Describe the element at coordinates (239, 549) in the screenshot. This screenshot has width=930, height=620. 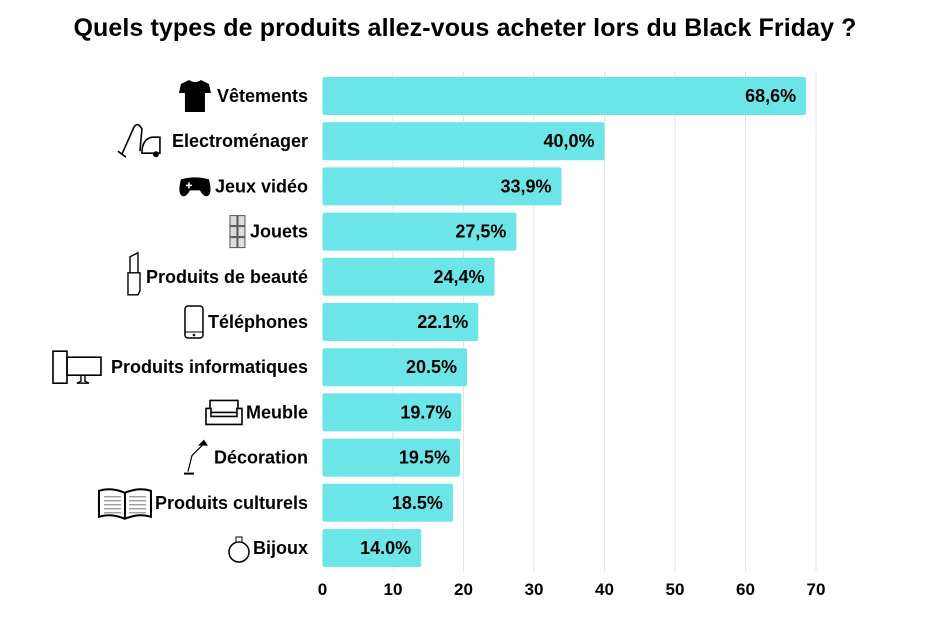
I see `ring-icon` at that location.